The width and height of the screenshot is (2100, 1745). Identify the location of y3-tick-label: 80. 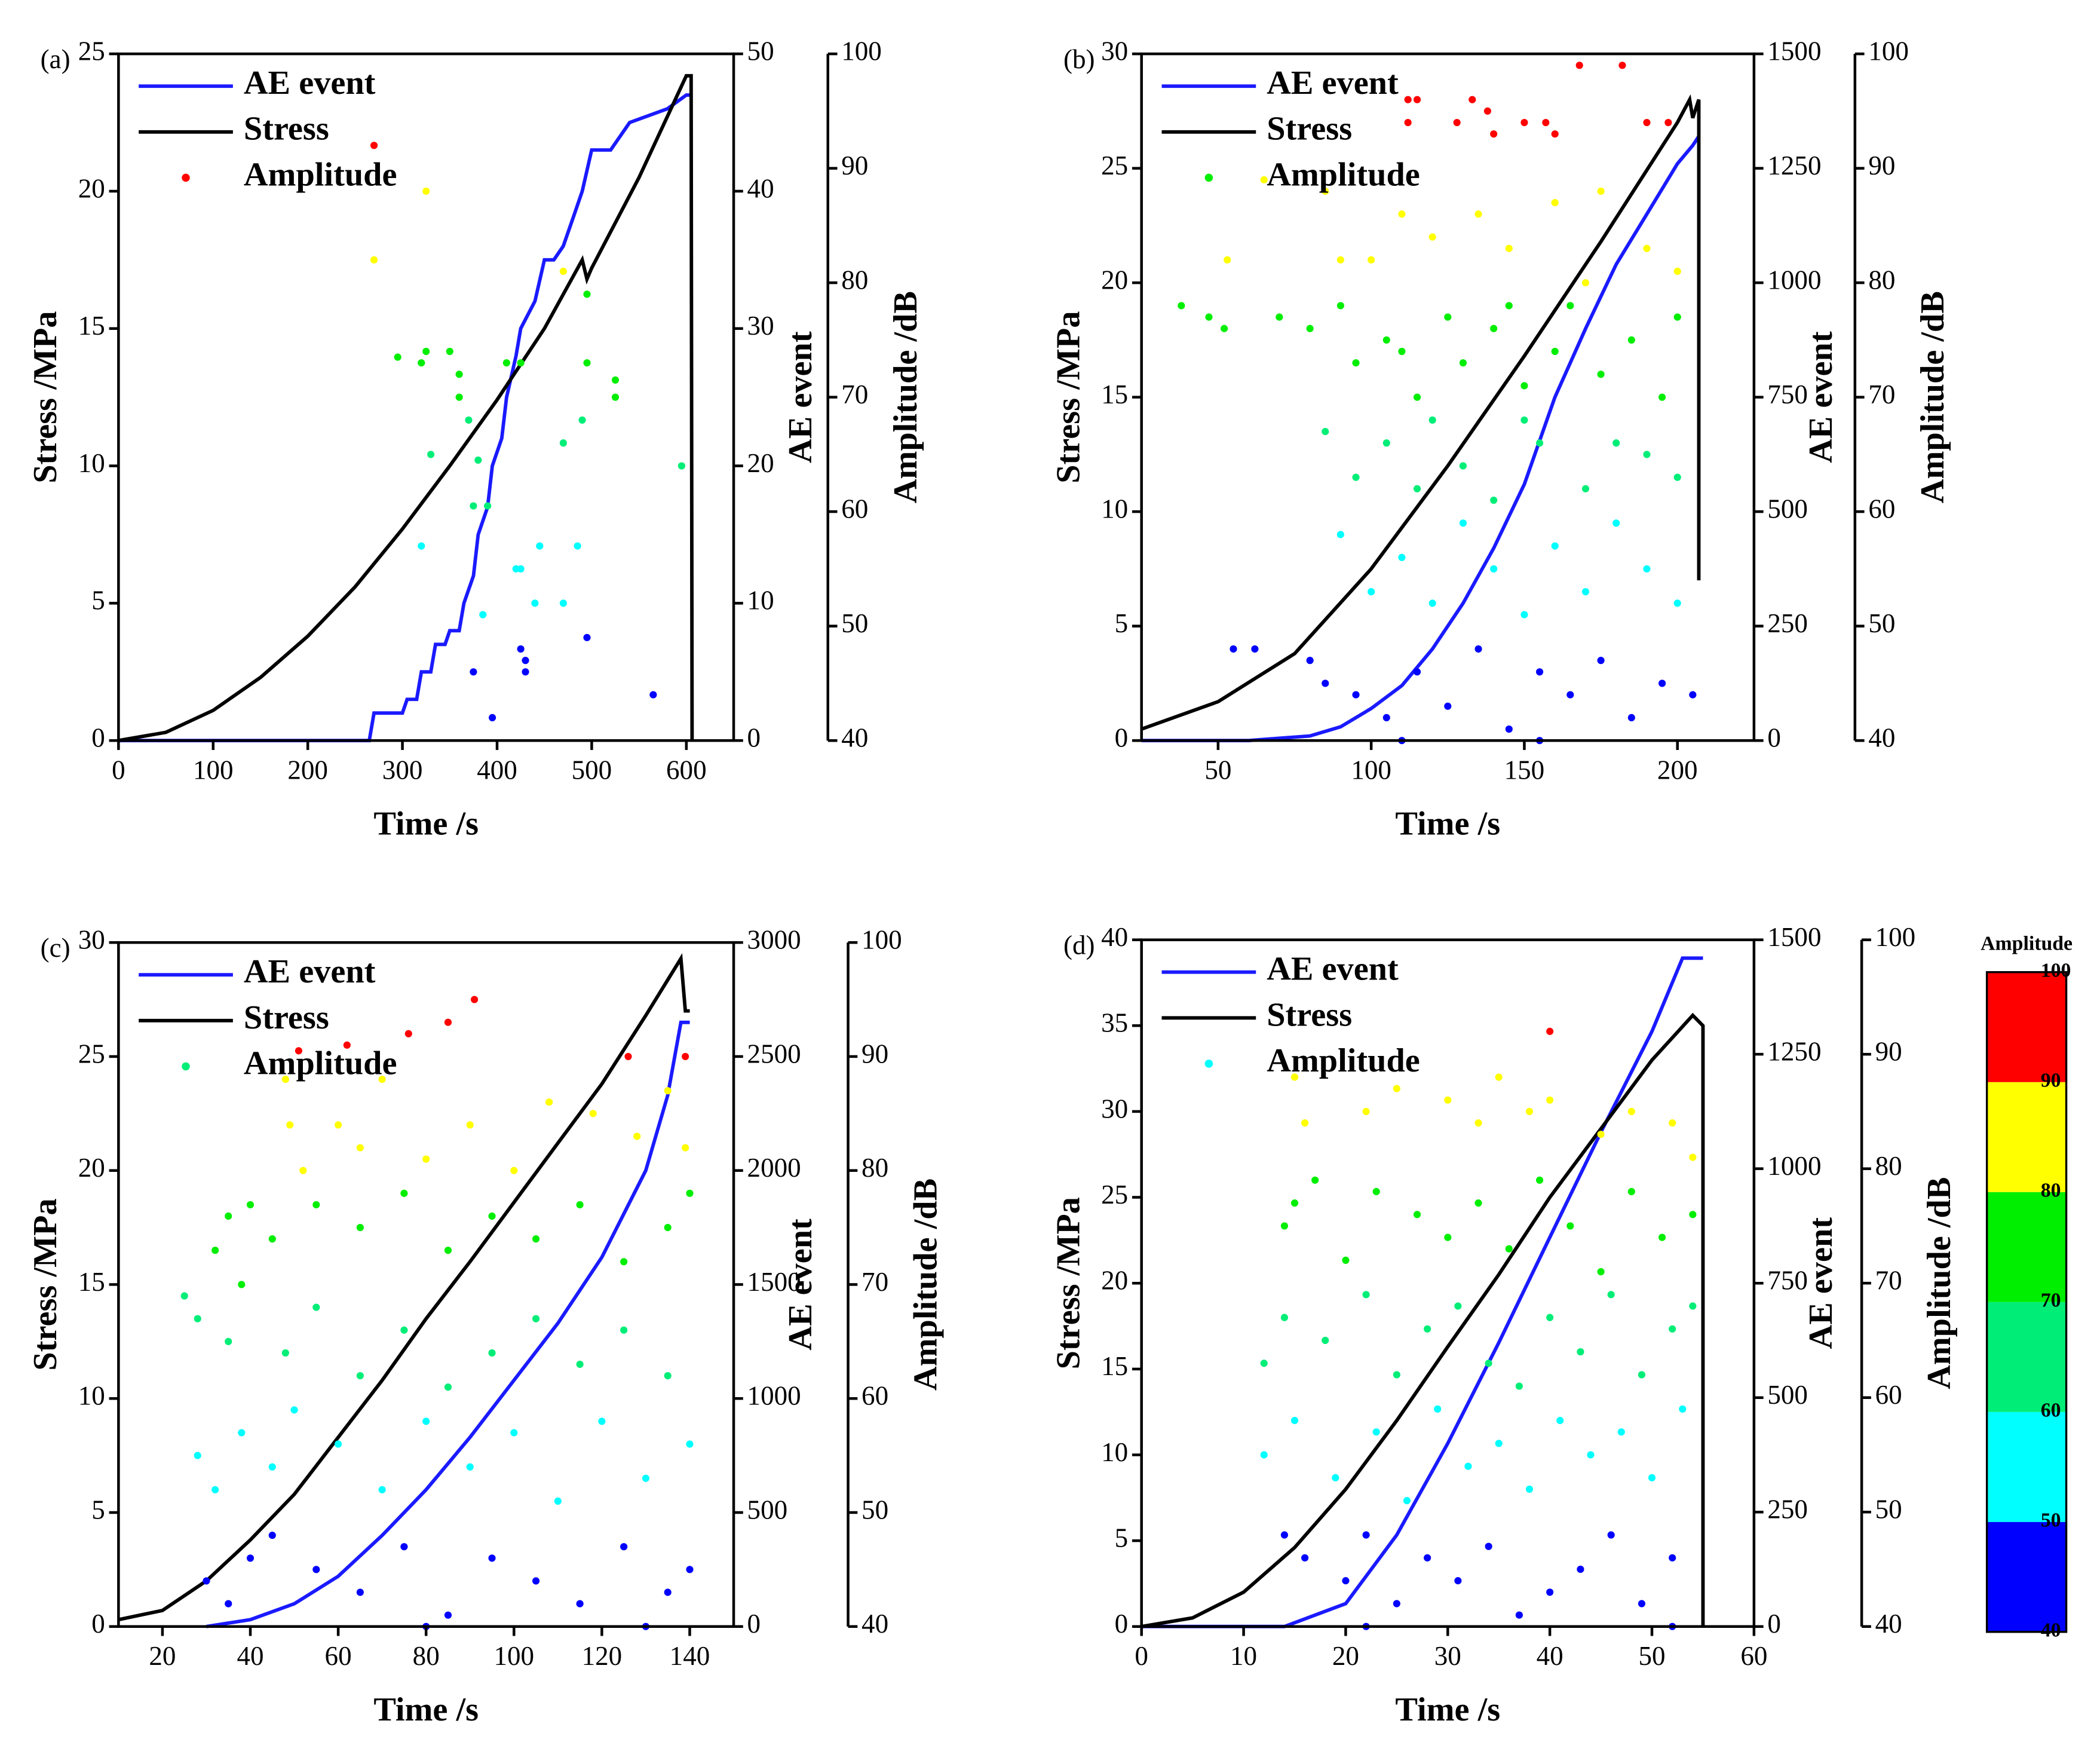
(875, 1168).